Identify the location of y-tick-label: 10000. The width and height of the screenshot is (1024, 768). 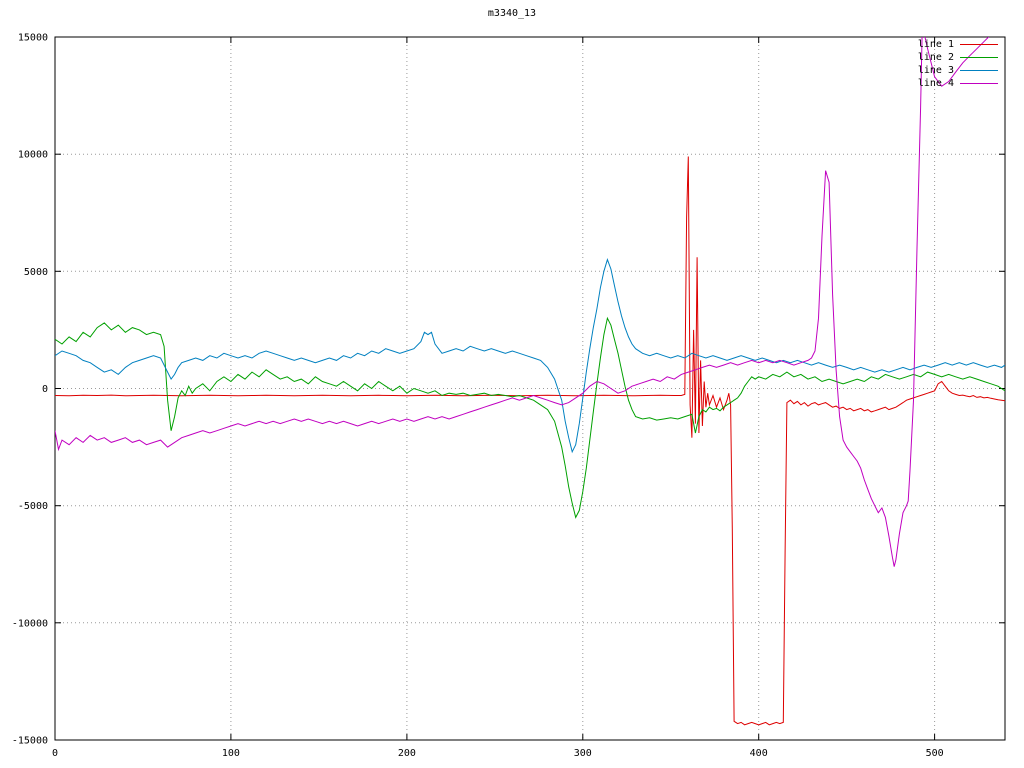
(33, 155).